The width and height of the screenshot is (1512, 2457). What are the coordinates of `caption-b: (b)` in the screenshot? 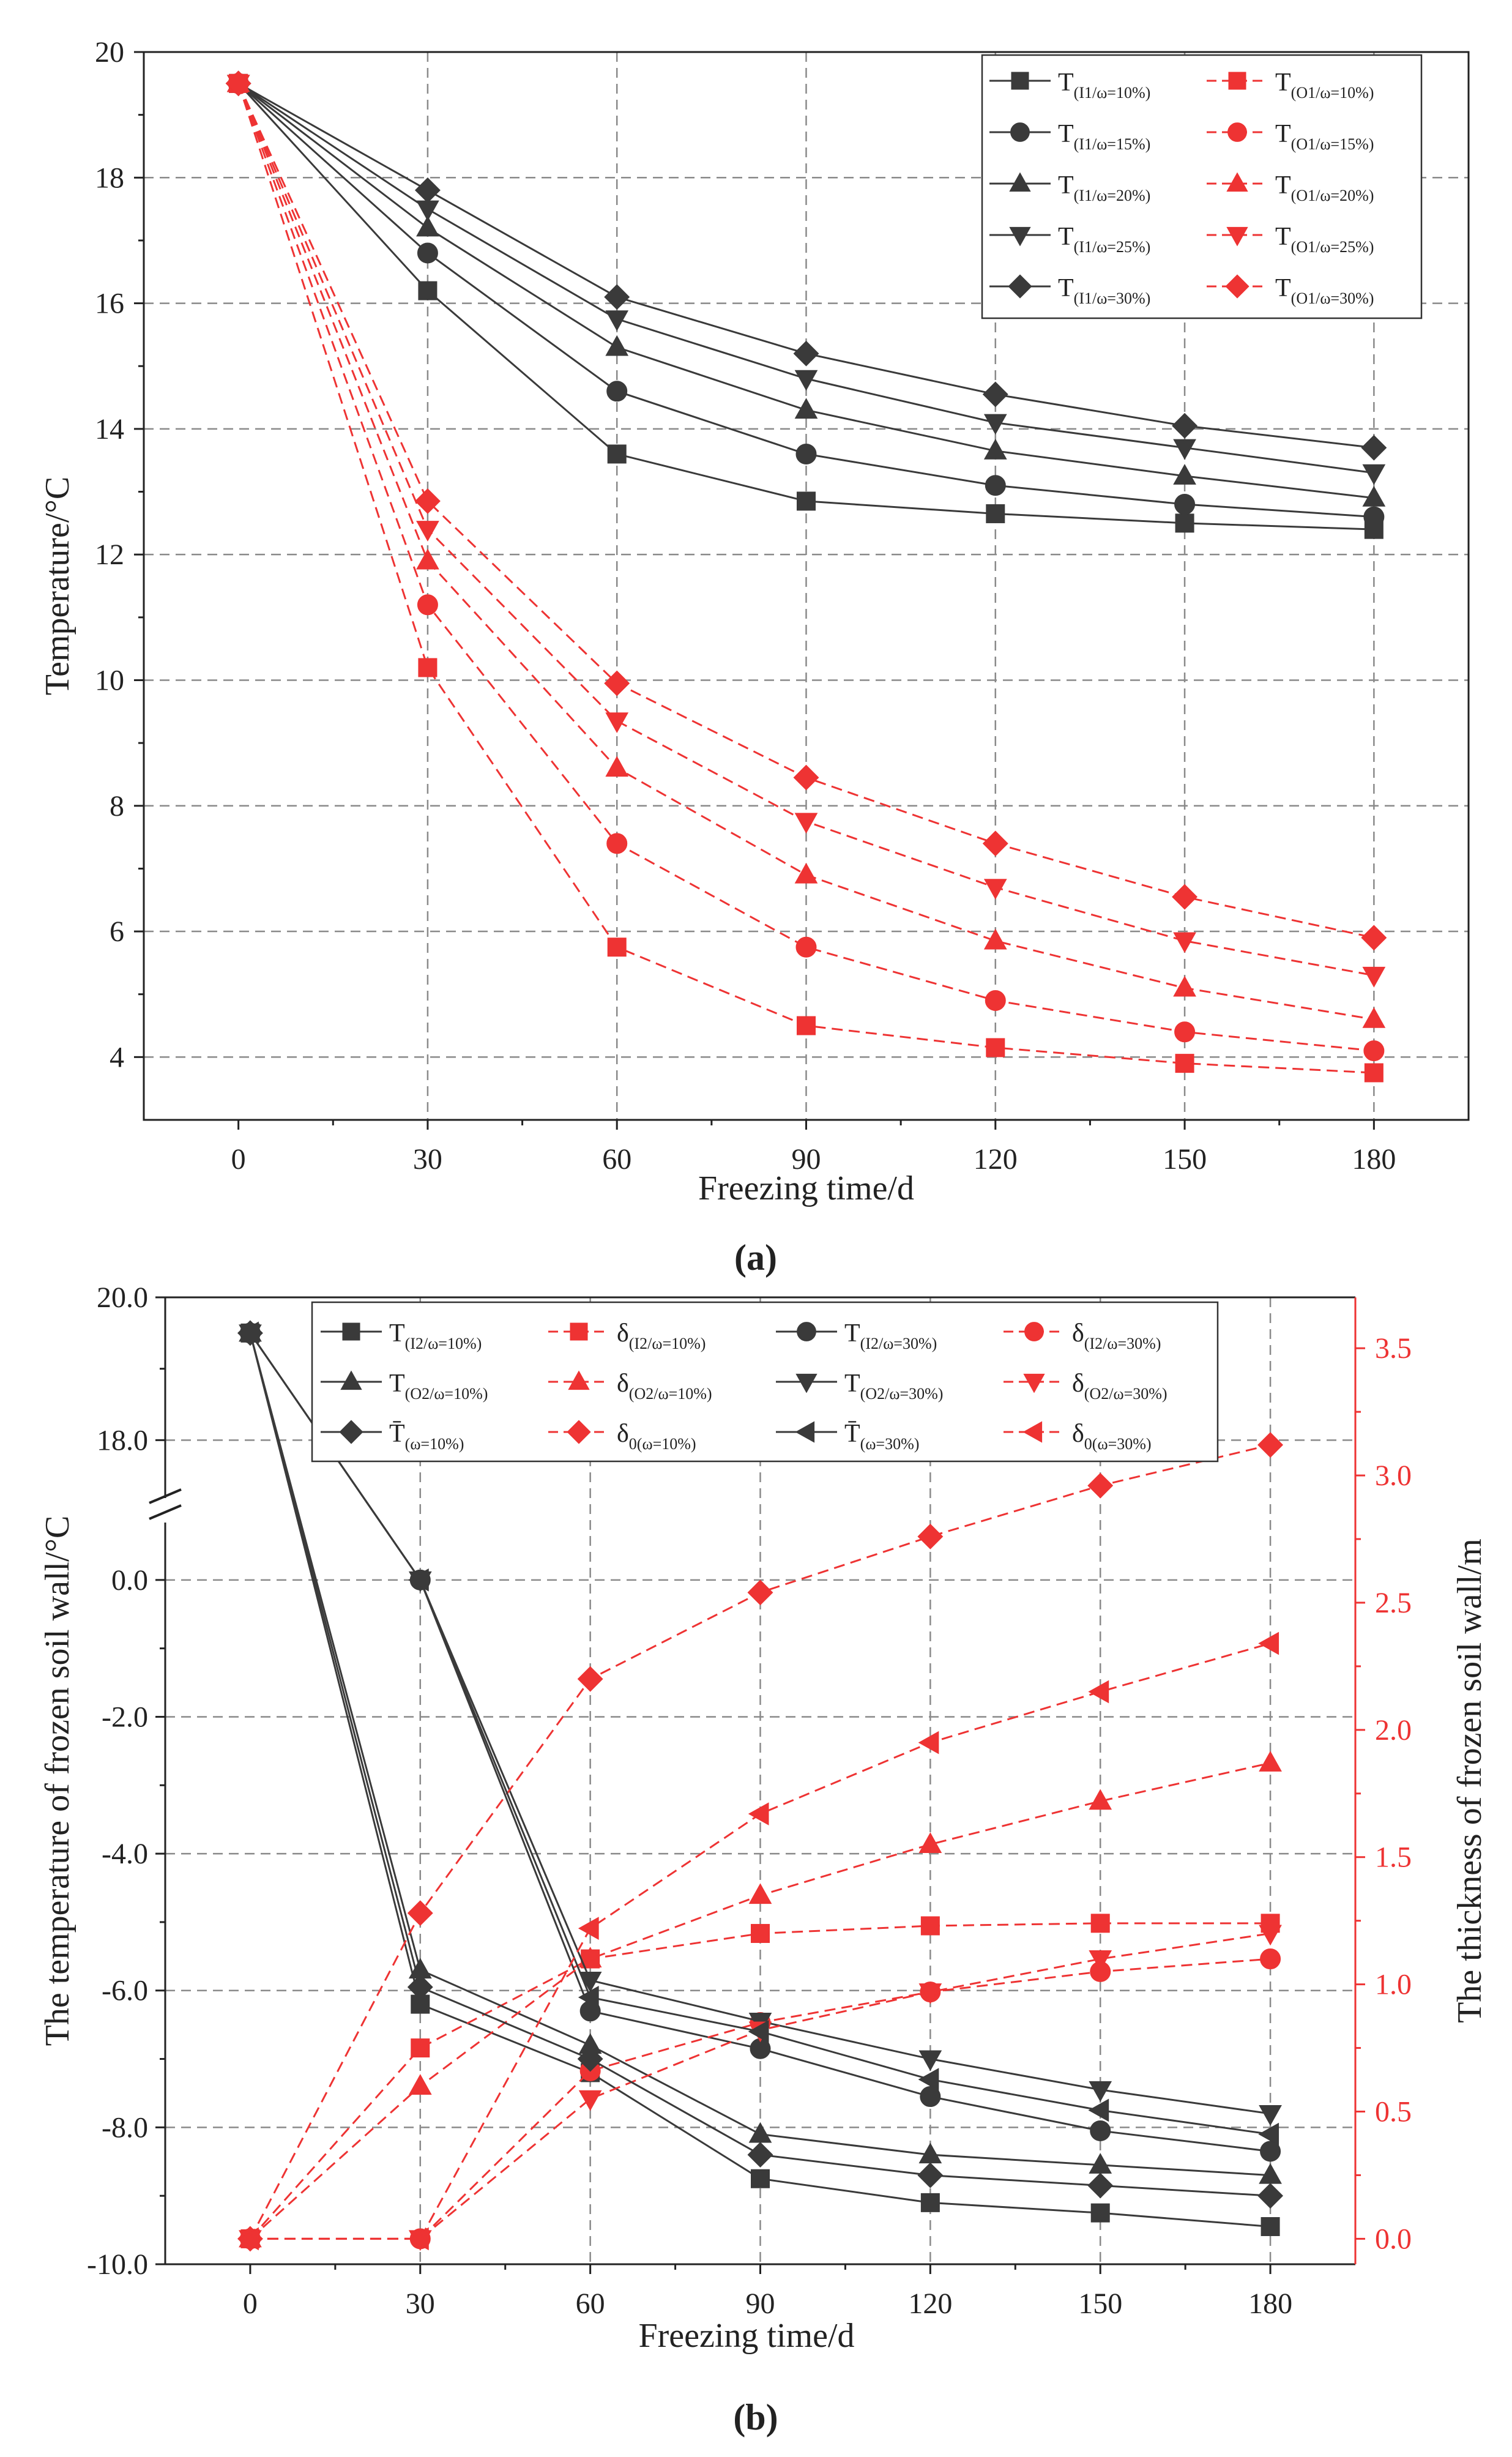 It's located at (756, 2417).